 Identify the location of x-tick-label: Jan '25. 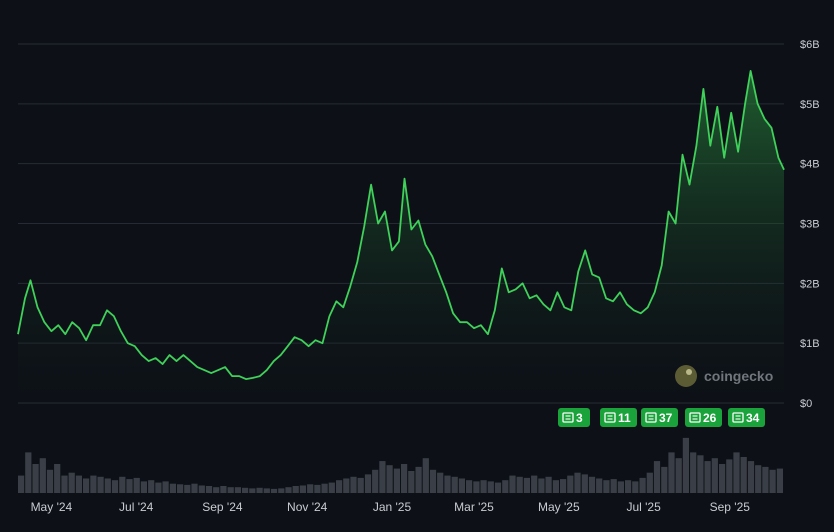
(392, 507).